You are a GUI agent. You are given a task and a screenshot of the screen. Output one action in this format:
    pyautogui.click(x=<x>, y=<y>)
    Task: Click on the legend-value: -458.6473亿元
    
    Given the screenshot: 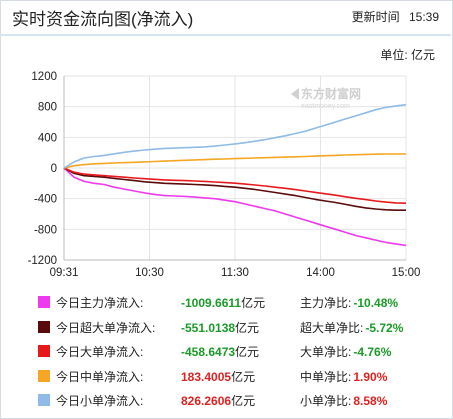 What is the action you would take?
    pyautogui.click(x=220, y=351)
    